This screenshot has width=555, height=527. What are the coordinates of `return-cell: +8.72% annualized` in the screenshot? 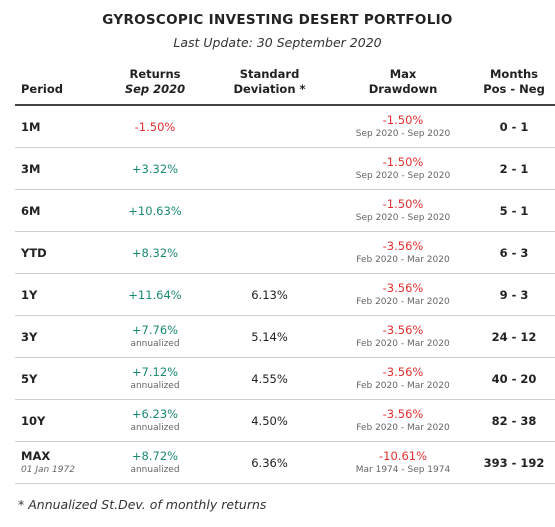 It's located at (155, 462).